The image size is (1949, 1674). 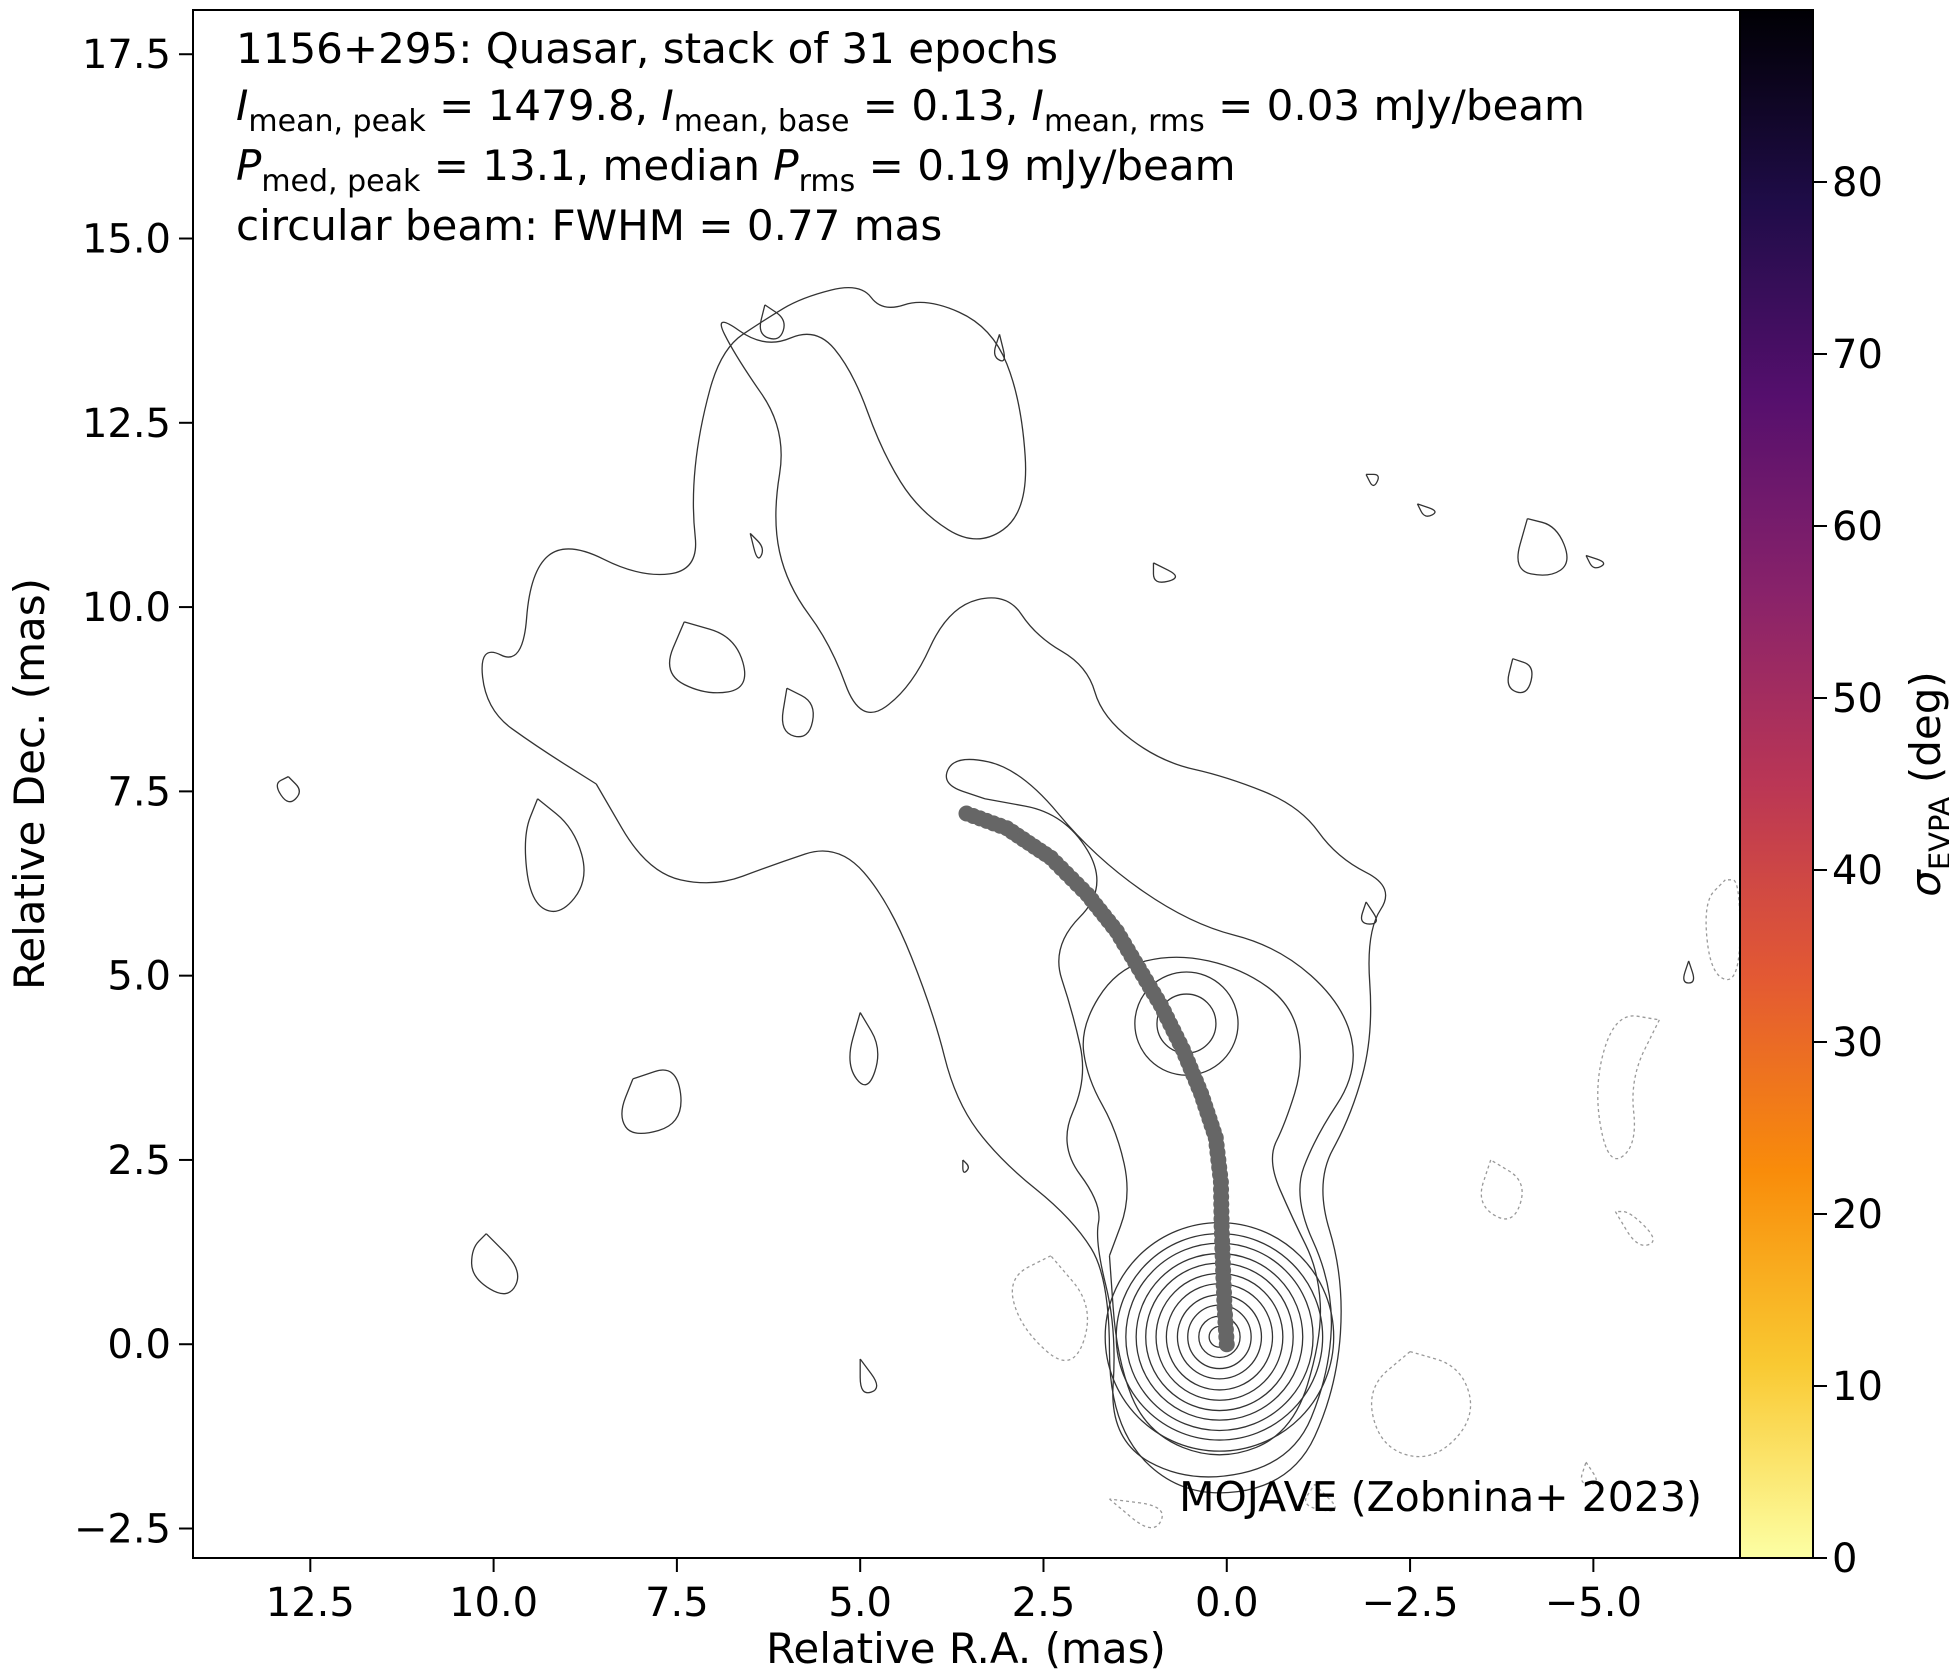 I want to click on info-text-part: circular beam: FWHM = 0.77 mas, so click(x=589, y=225).